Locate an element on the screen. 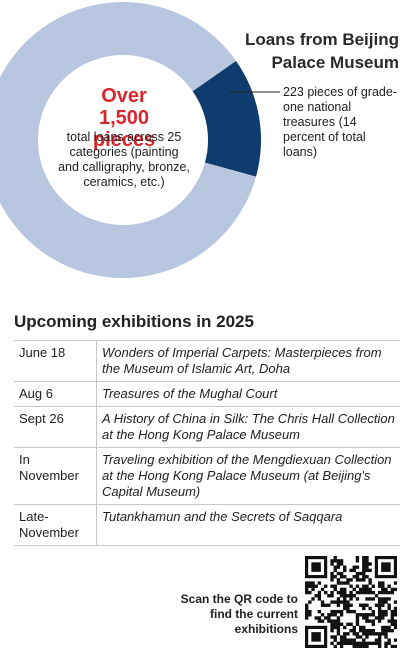  date-cell: In November is located at coordinates (55, 476).